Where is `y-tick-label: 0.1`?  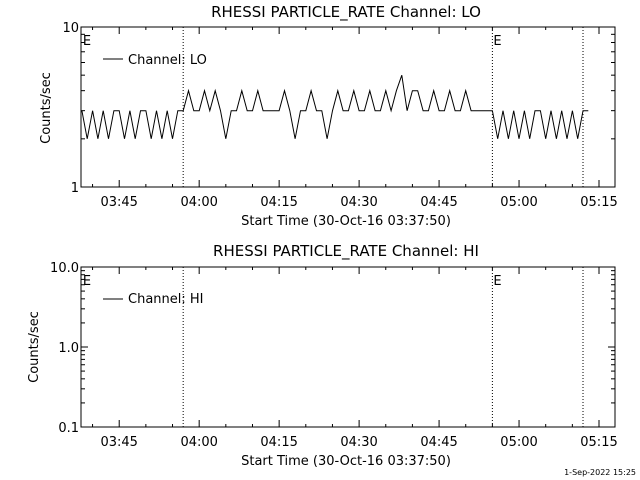
y-tick-label: 0.1 is located at coordinates (68, 428).